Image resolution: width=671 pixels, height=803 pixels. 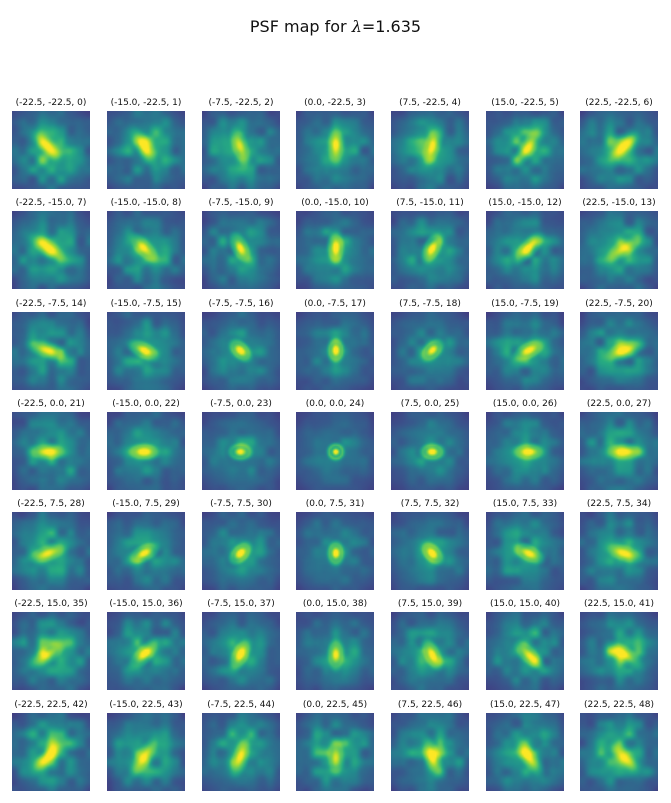 I want to click on panel-label: (22.5, -22.5, 6), so click(x=619, y=103).